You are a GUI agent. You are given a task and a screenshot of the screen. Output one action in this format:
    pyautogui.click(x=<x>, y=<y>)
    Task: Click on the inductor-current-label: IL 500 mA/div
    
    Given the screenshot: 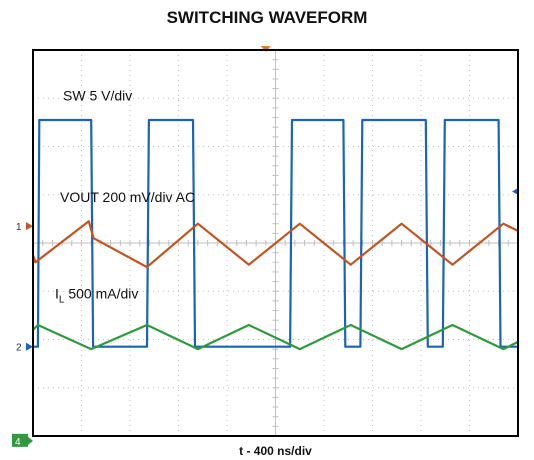 What is the action you would take?
    pyautogui.click(x=96, y=295)
    